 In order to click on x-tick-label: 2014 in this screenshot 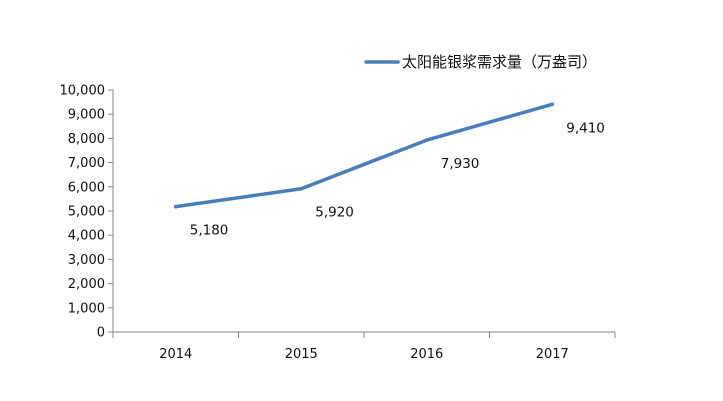, I will do `click(175, 354)`.